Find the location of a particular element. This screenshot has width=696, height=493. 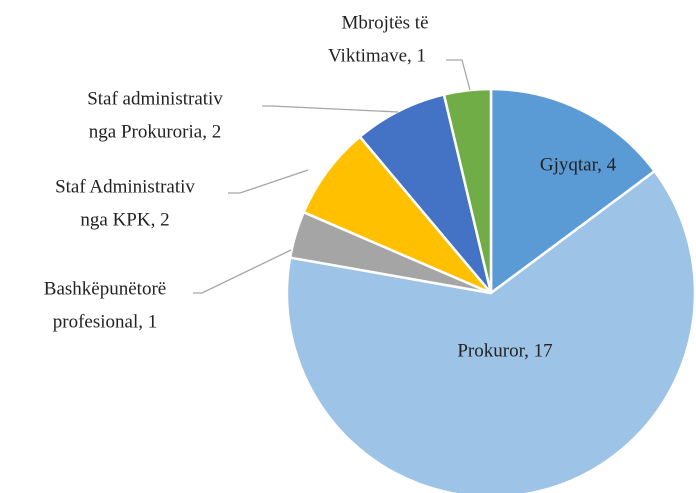

data-label: Prokuror, 17 is located at coordinates (504, 350).